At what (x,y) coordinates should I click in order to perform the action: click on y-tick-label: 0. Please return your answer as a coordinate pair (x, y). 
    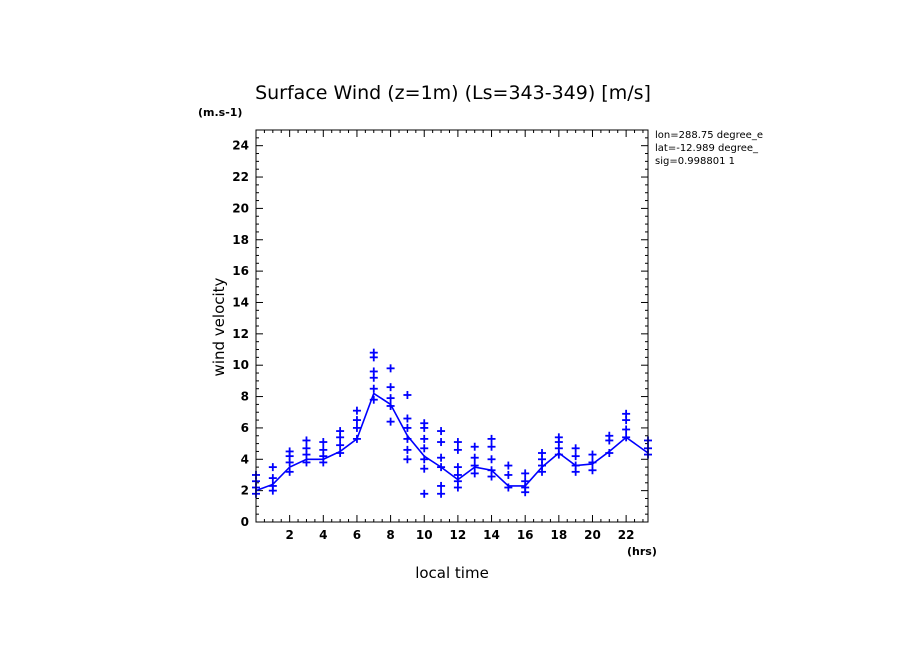
    Looking at the image, I should click on (245, 522).